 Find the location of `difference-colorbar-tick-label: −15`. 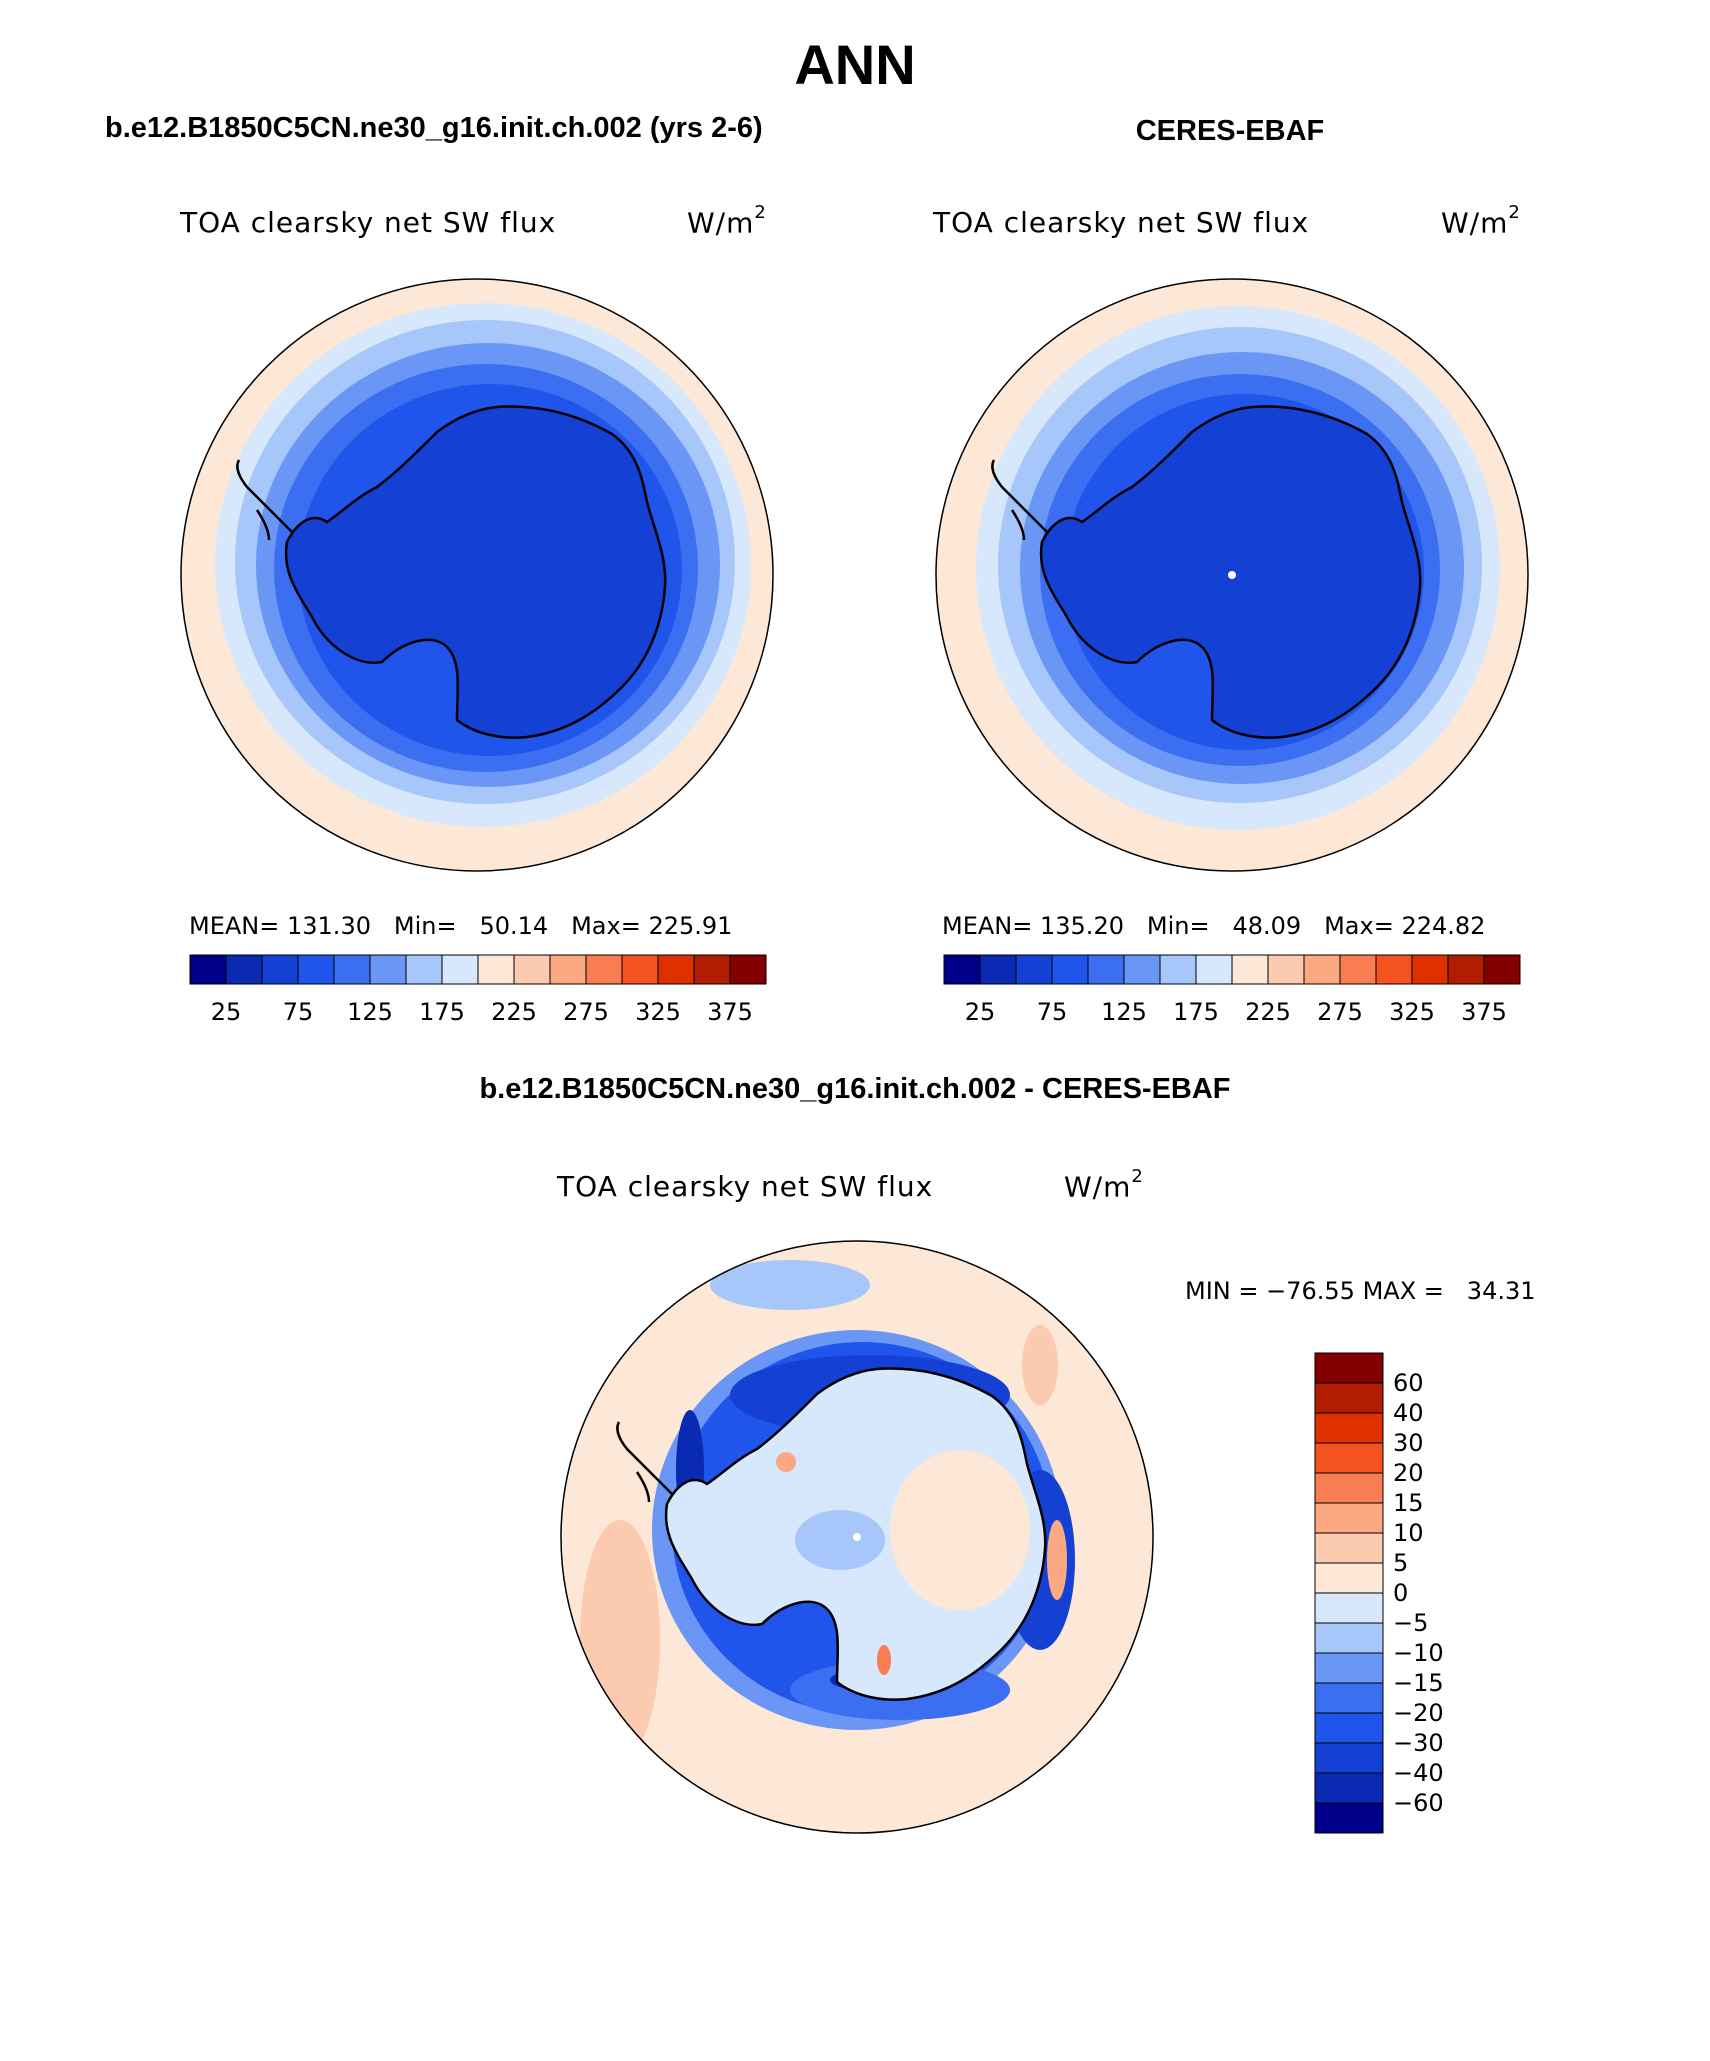

difference-colorbar-tick-label: −15 is located at coordinates (1418, 1683).